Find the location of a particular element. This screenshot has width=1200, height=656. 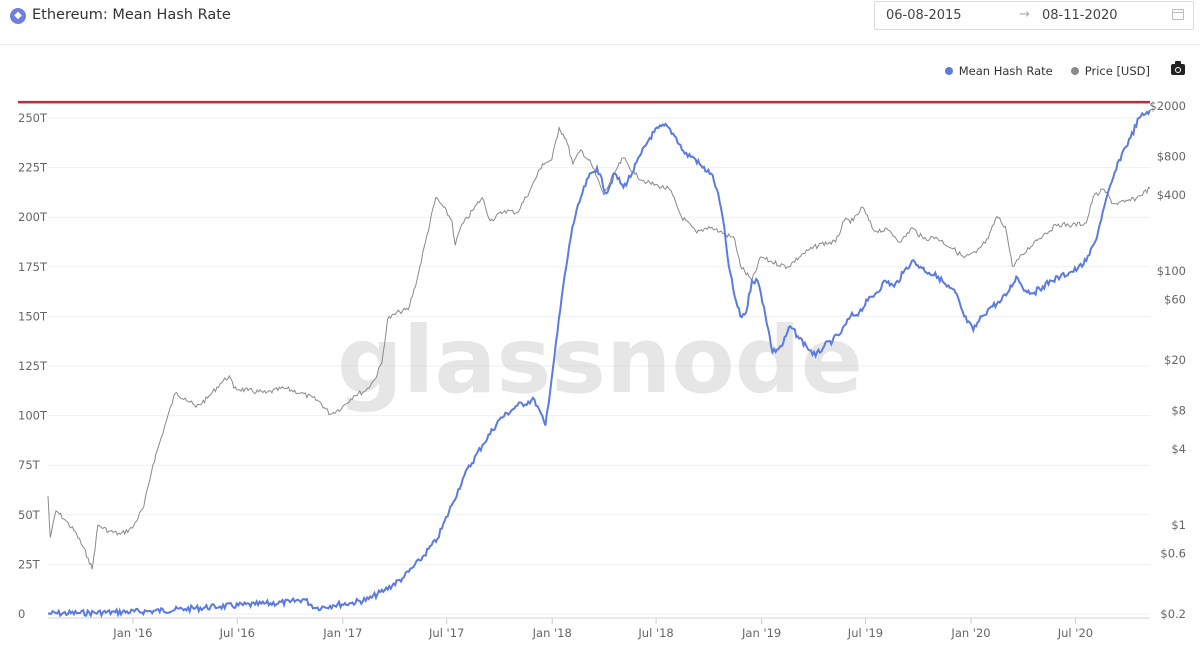

x-tick-label: Jul '18 is located at coordinates (655, 633).